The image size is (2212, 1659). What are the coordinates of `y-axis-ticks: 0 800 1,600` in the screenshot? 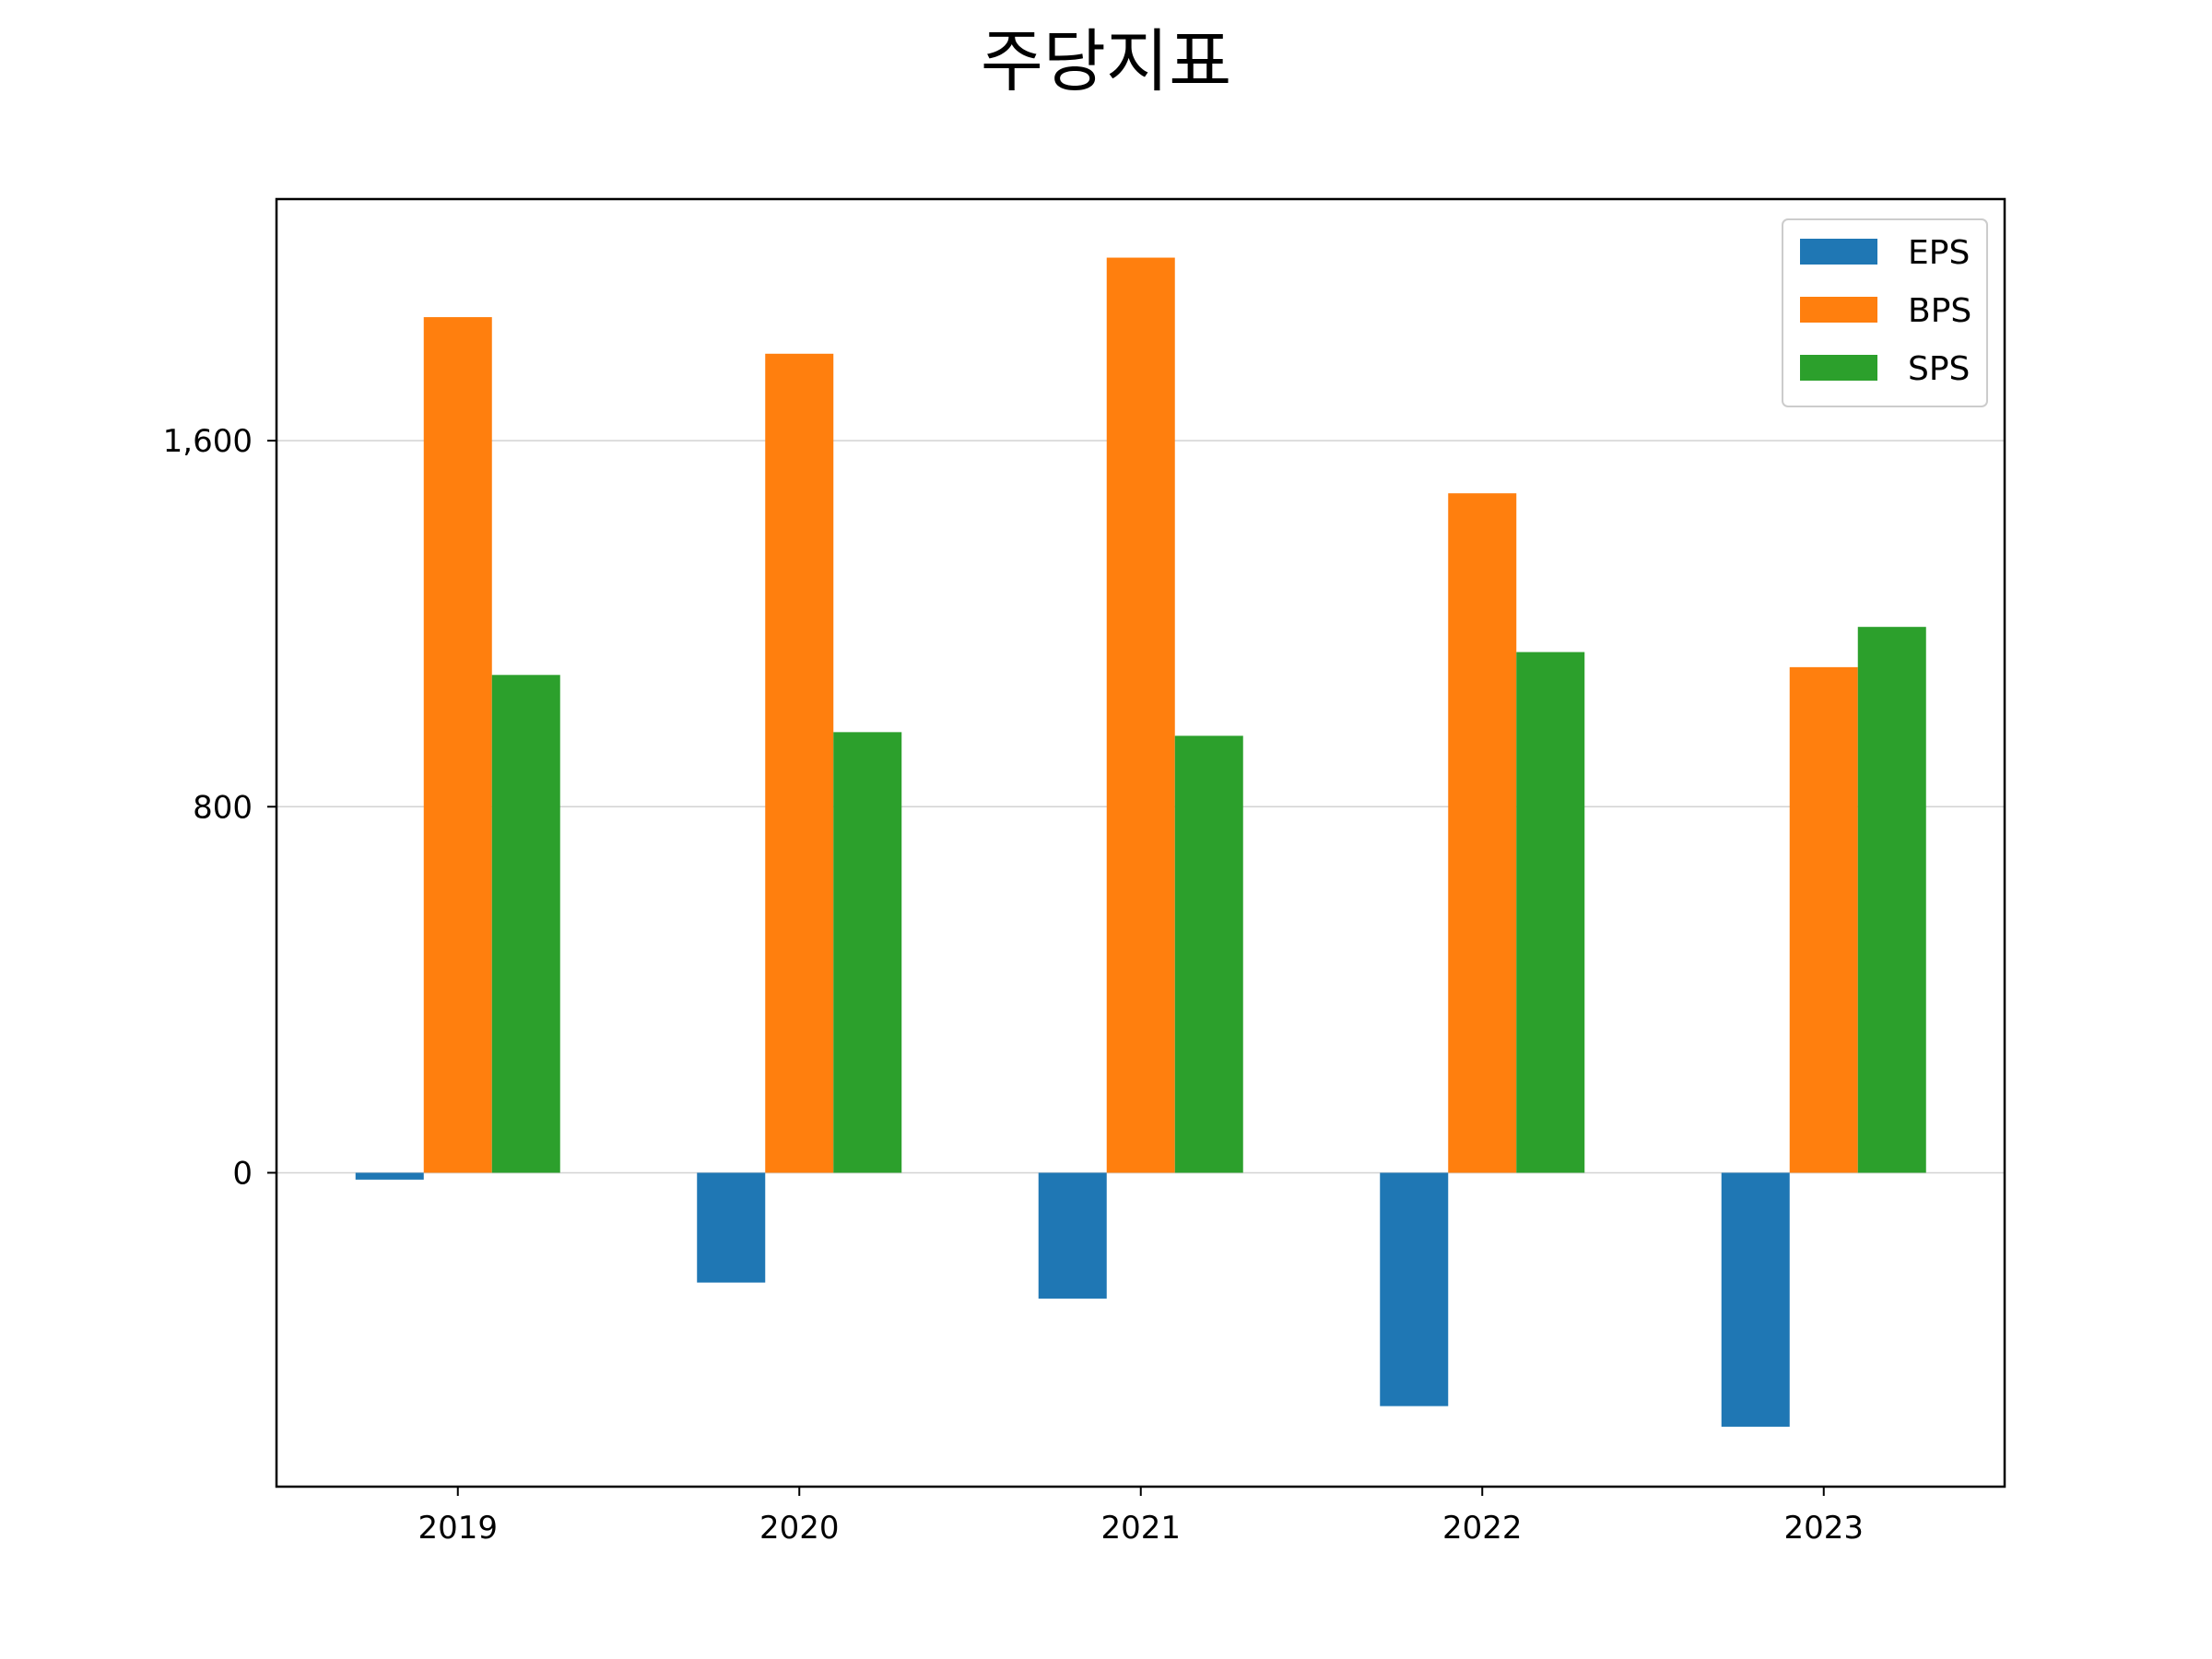 It's located at (219, 807).